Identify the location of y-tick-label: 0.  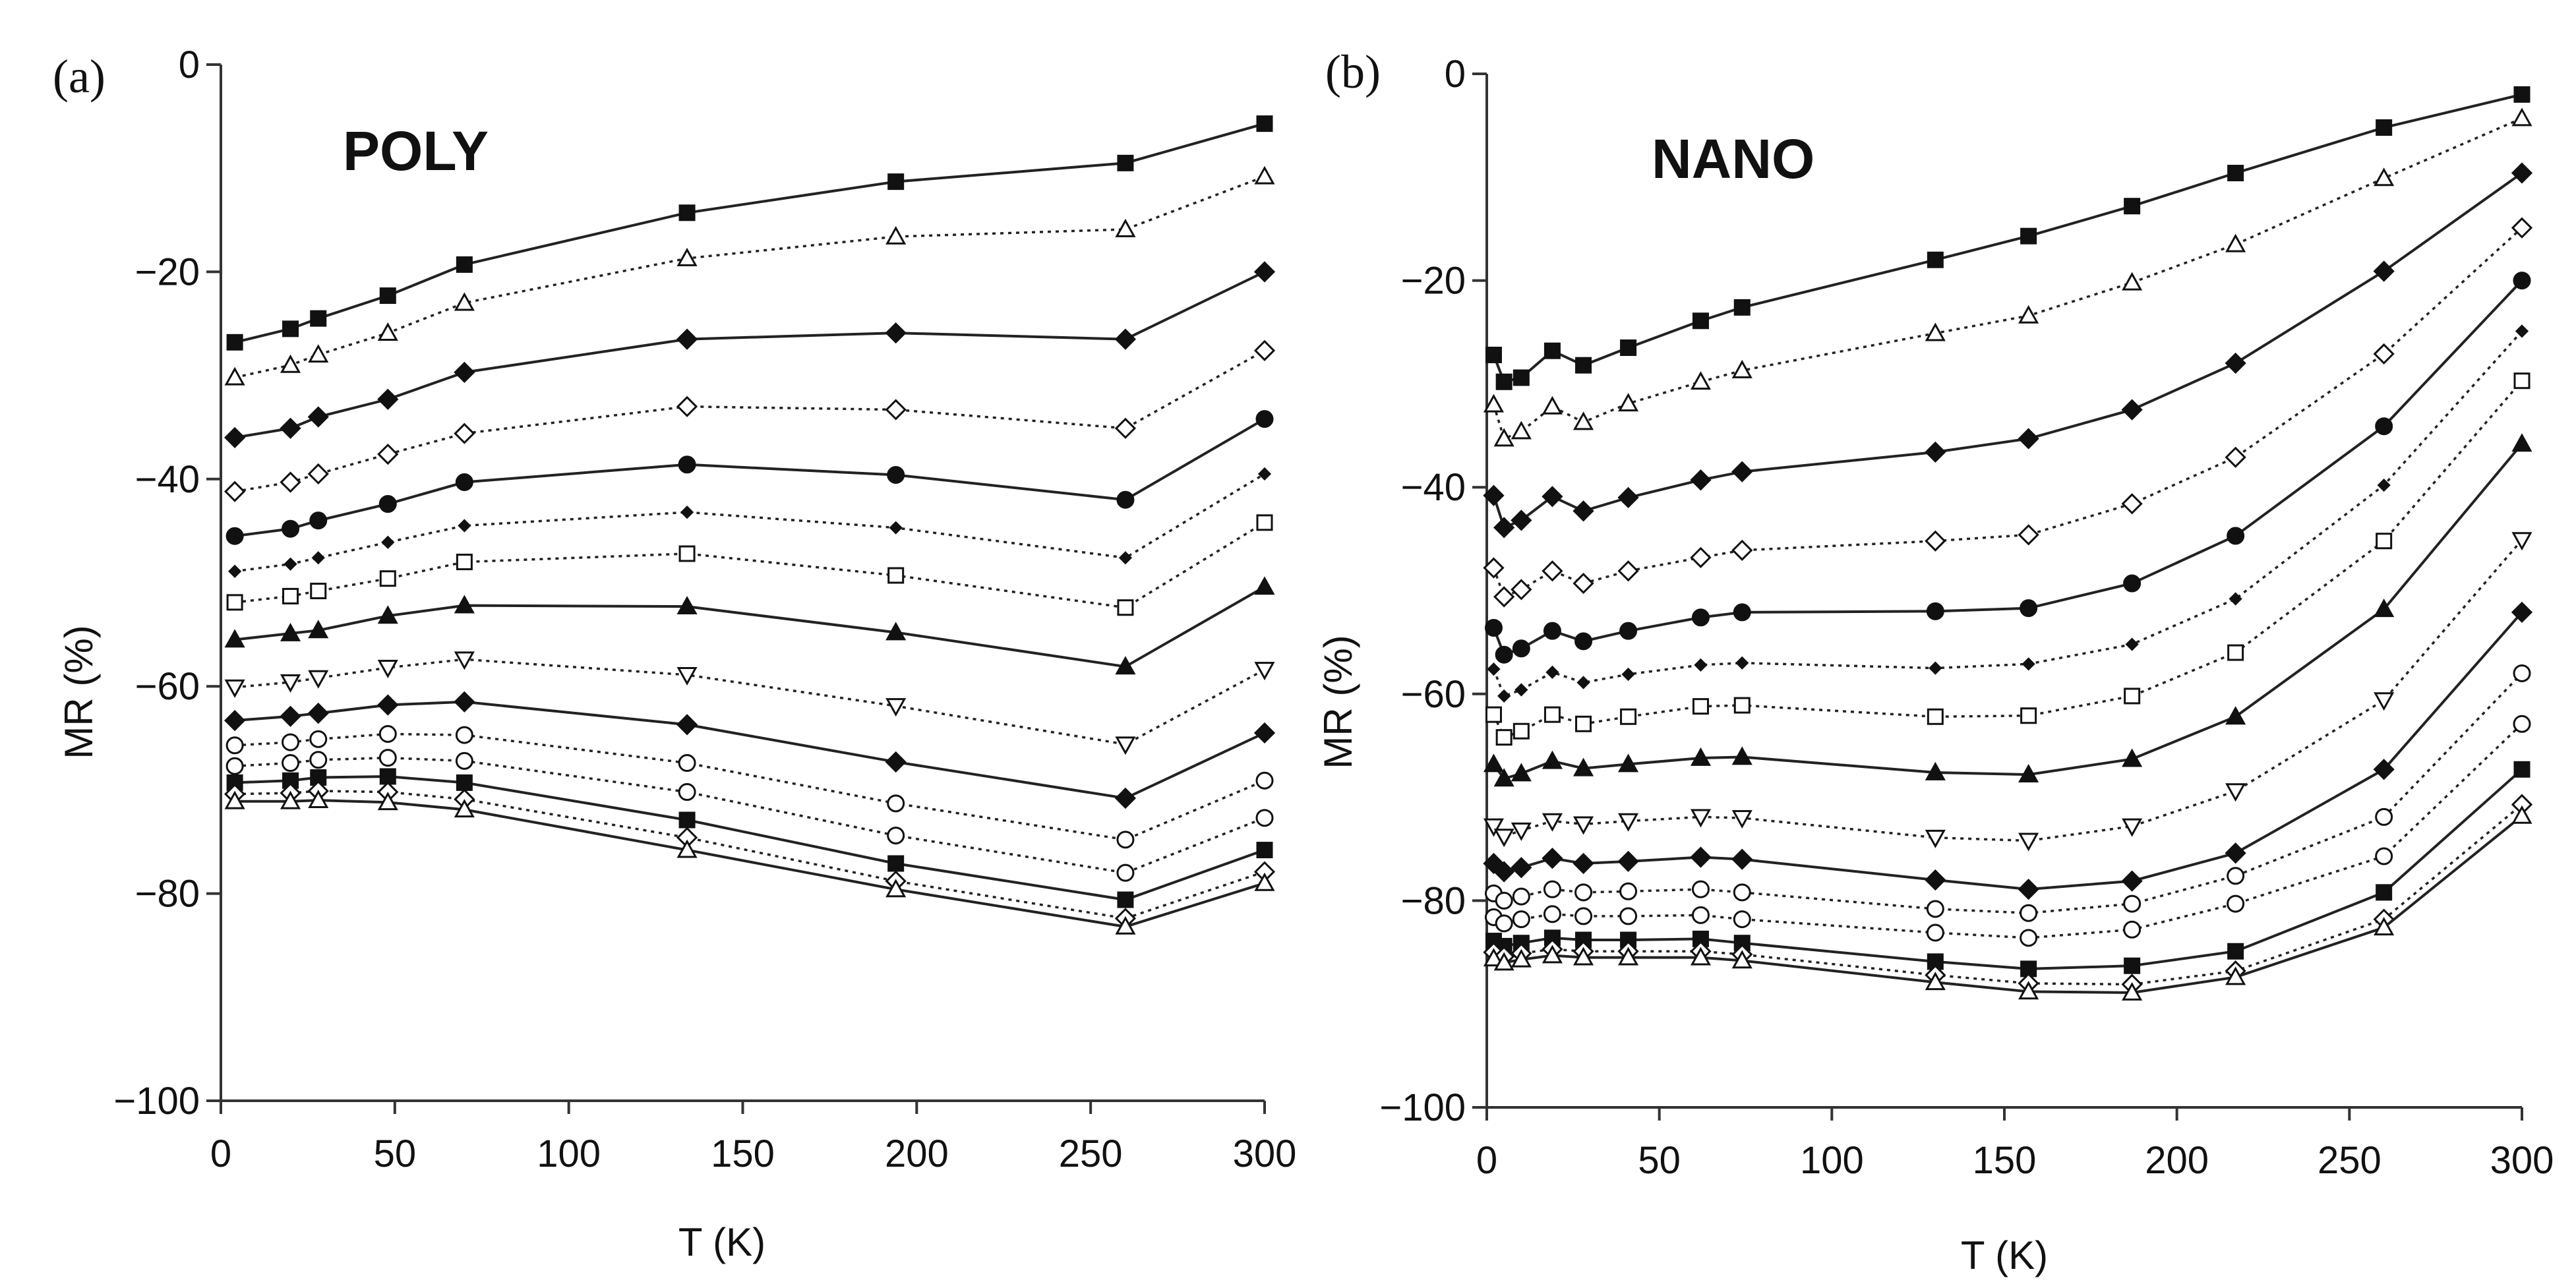
(190, 65).